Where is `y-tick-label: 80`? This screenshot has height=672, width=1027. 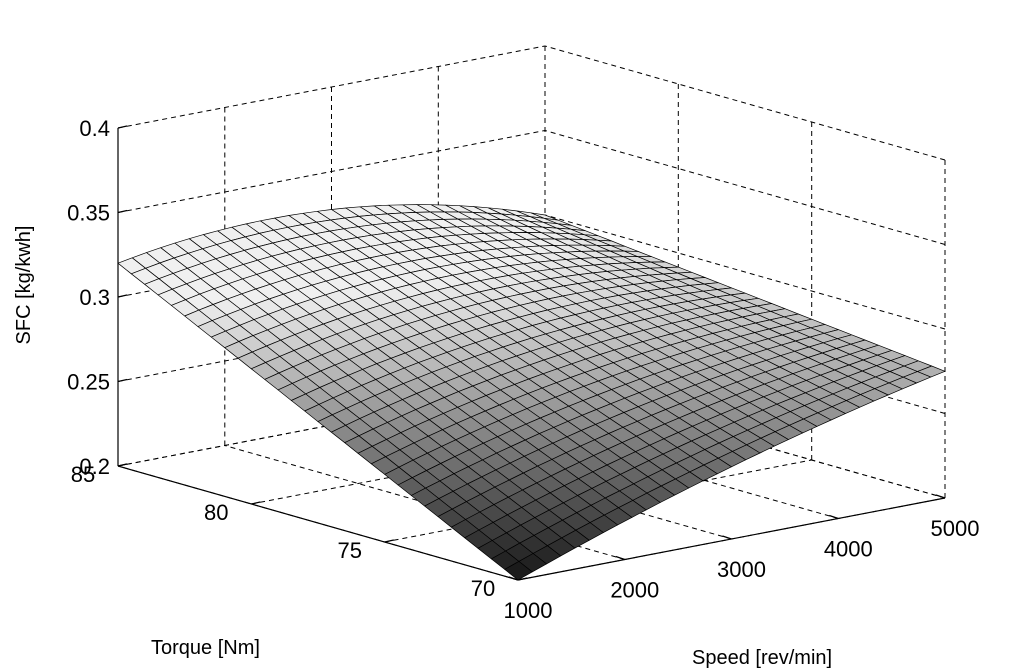 y-tick-label: 80 is located at coordinates (216, 512).